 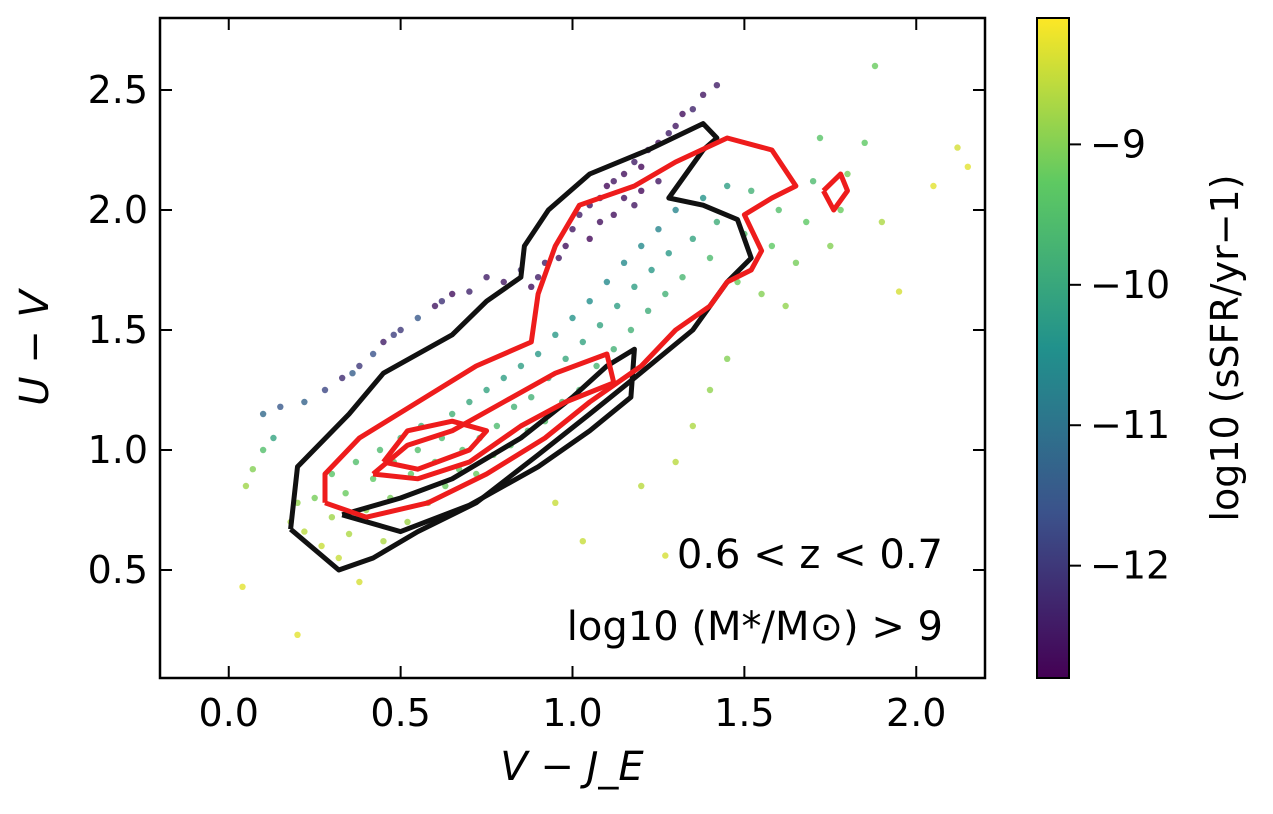 I want to click on x-tick-label: 2.0, so click(x=916, y=713).